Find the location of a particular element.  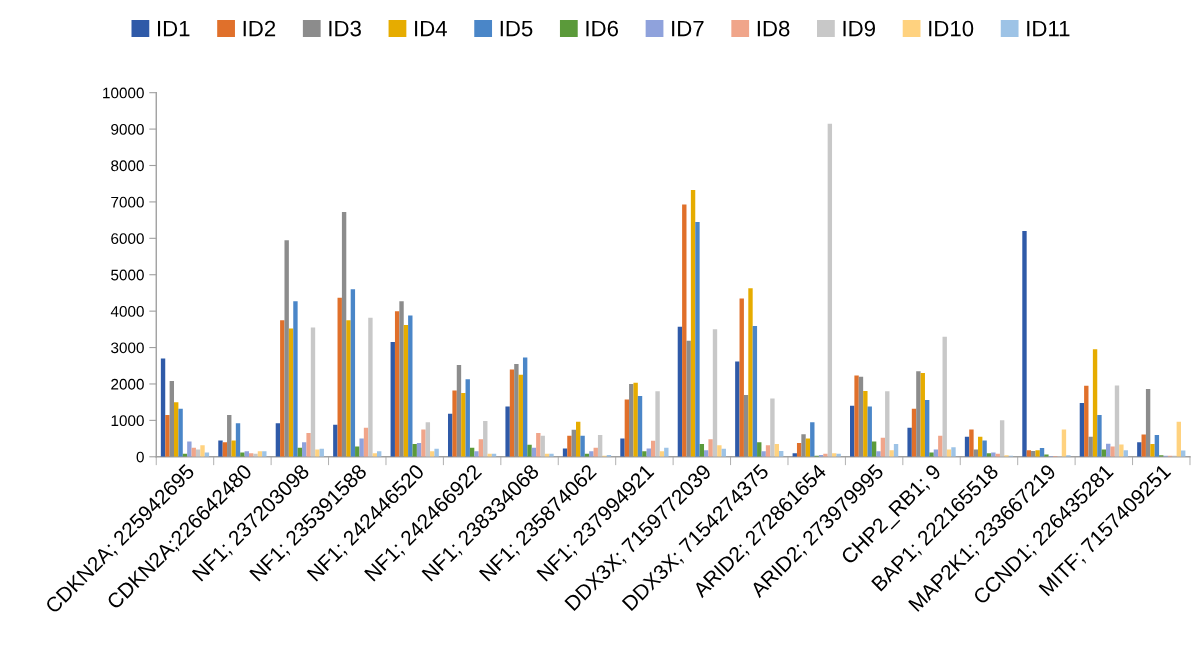

y-tick-label: 4000 is located at coordinates (127, 311).